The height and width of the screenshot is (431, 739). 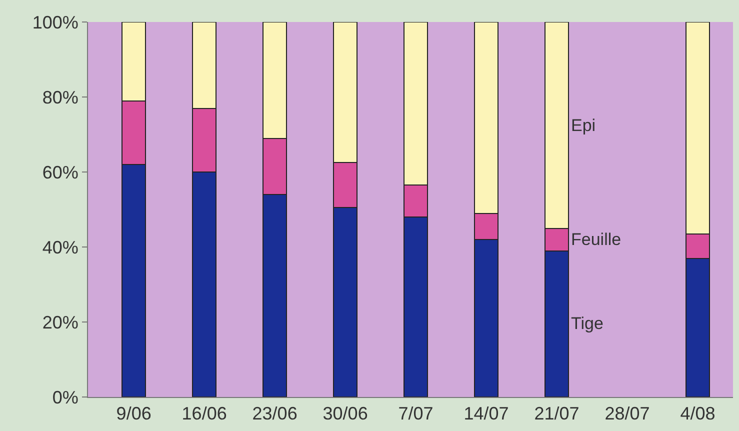 What do you see at coordinates (587, 323) in the screenshot?
I see `series-label: Tige` at bounding box center [587, 323].